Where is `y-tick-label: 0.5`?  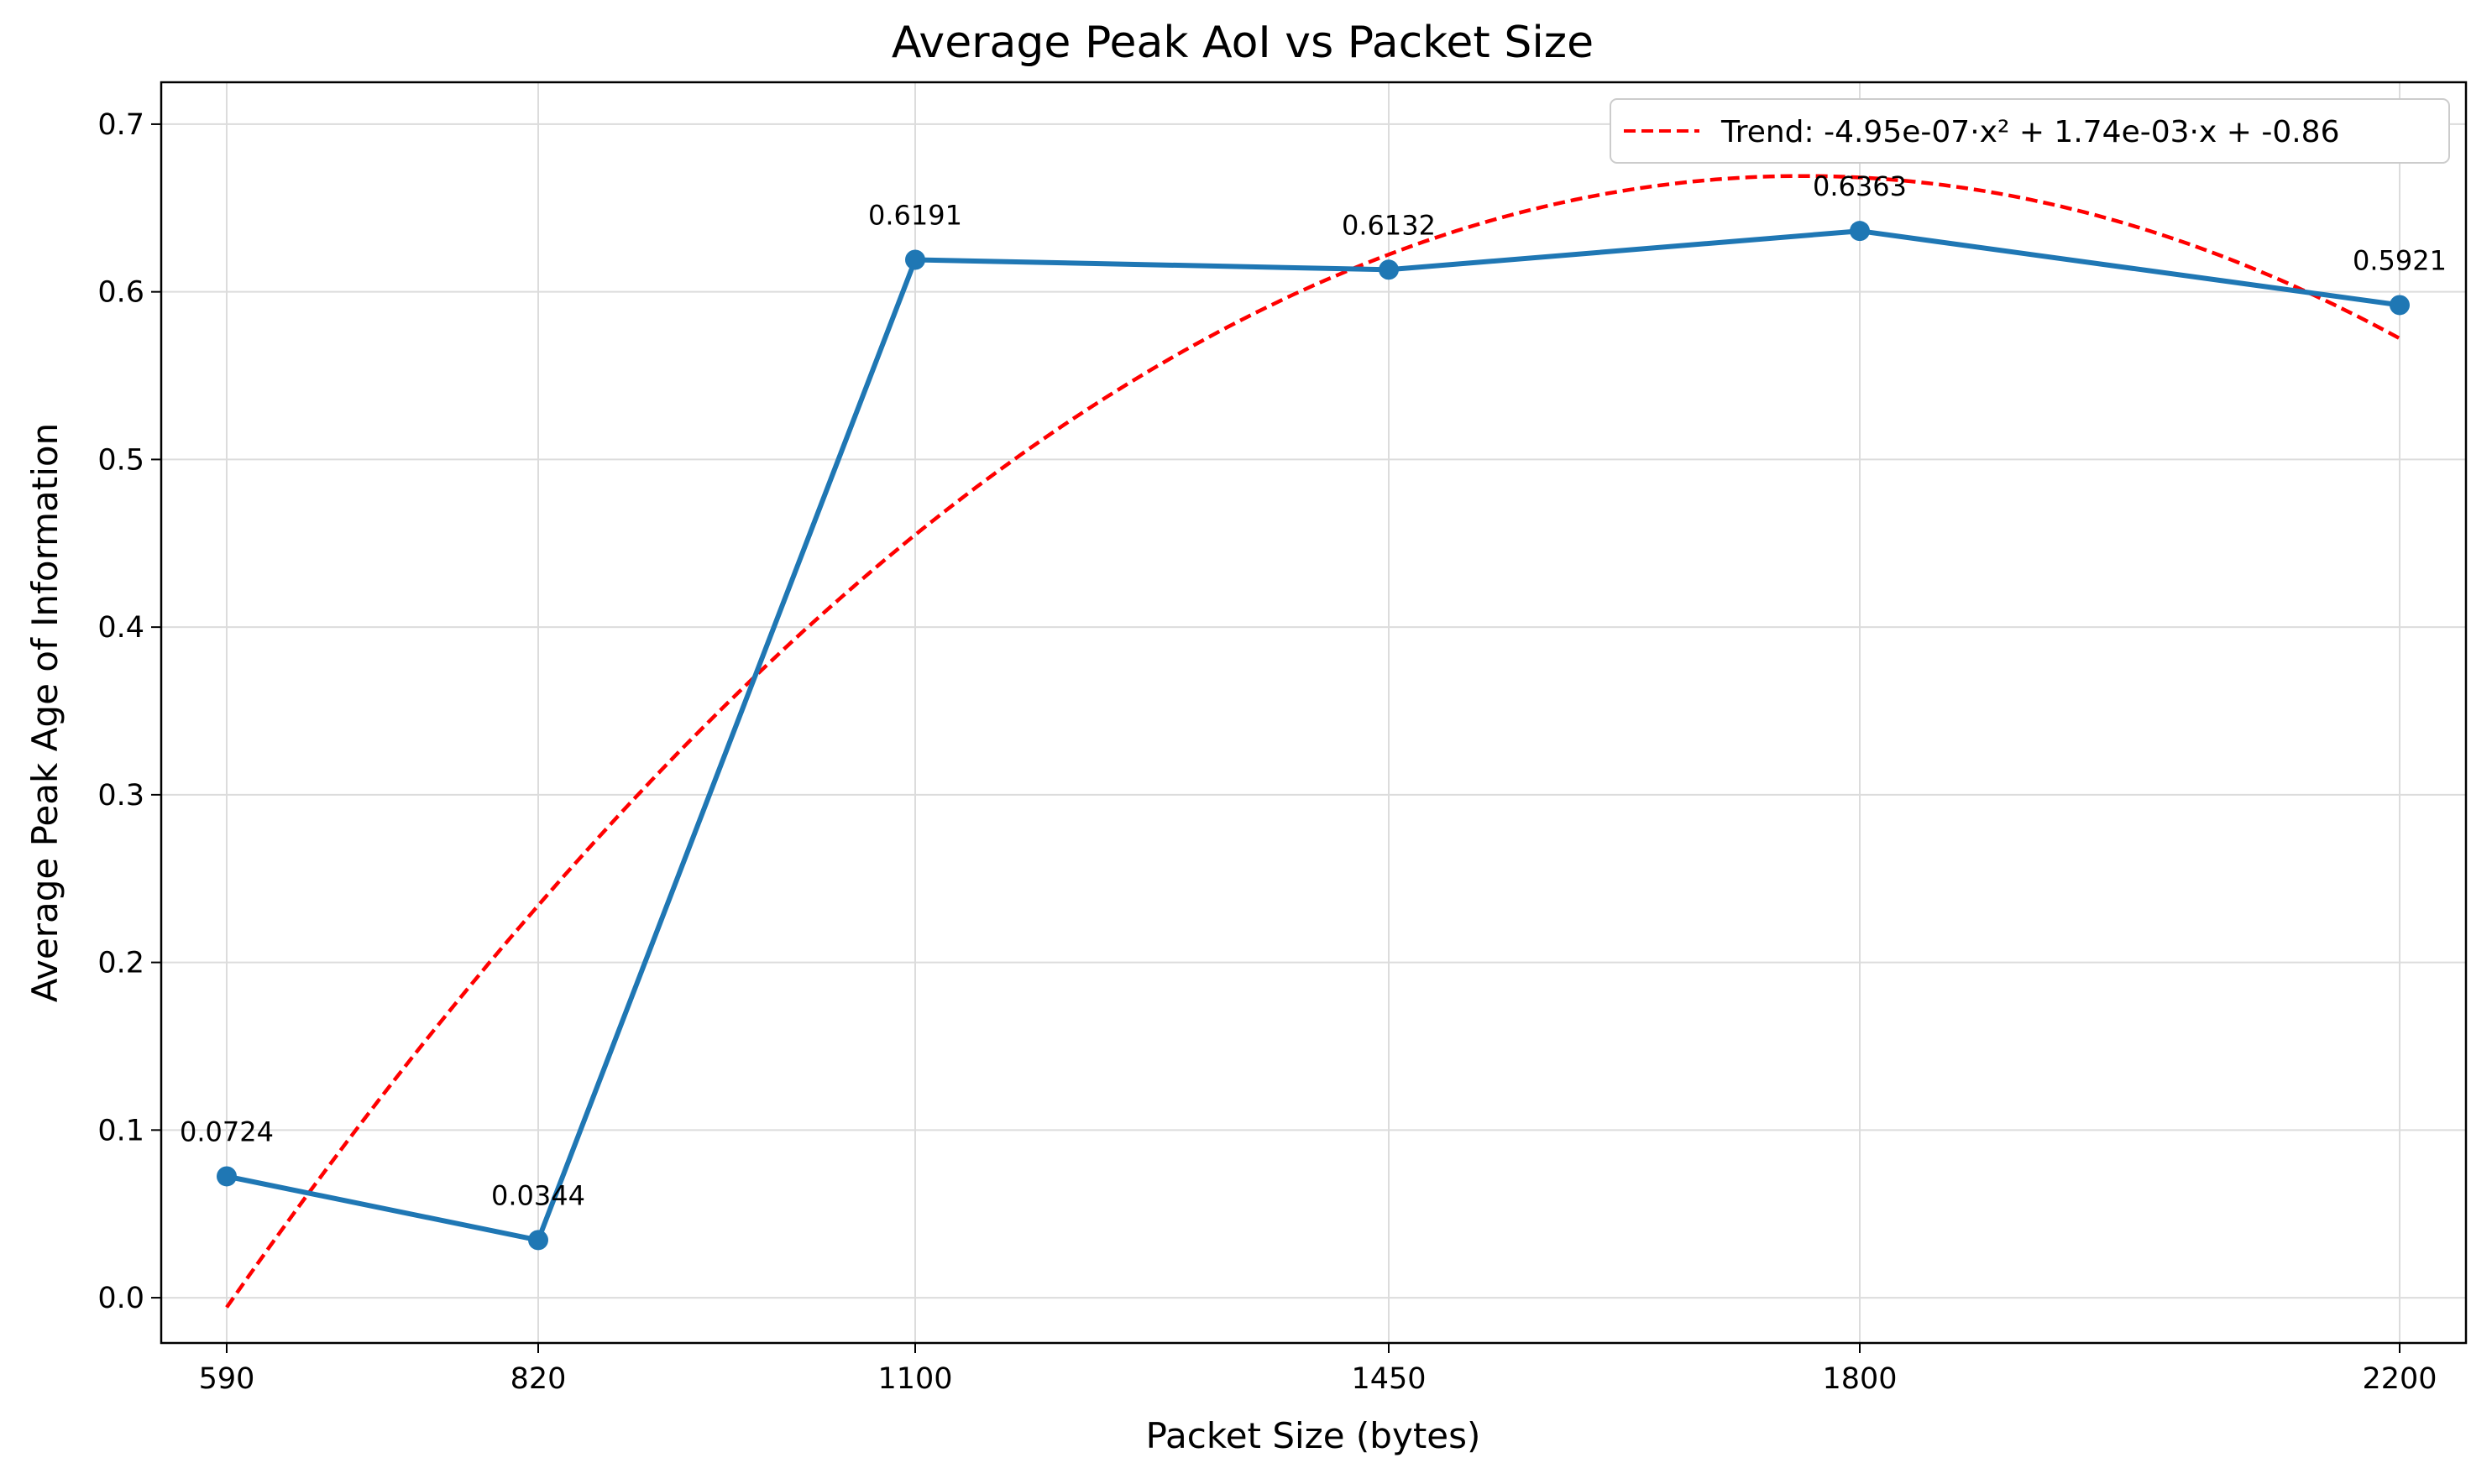
y-tick-label: 0.5 is located at coordinates (120, 460).